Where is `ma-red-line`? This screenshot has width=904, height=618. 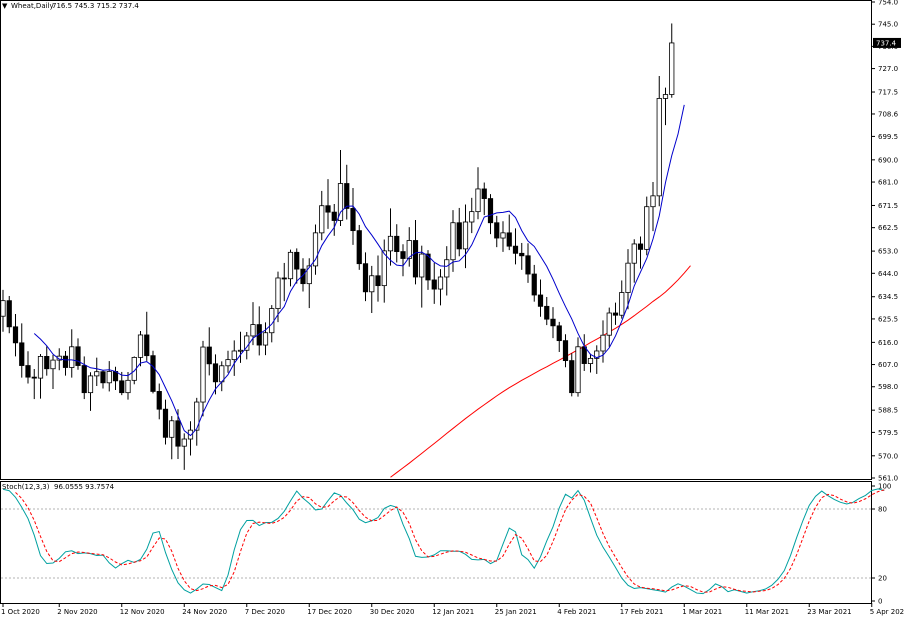 ma-red-line is located at coordinates (540, 371).